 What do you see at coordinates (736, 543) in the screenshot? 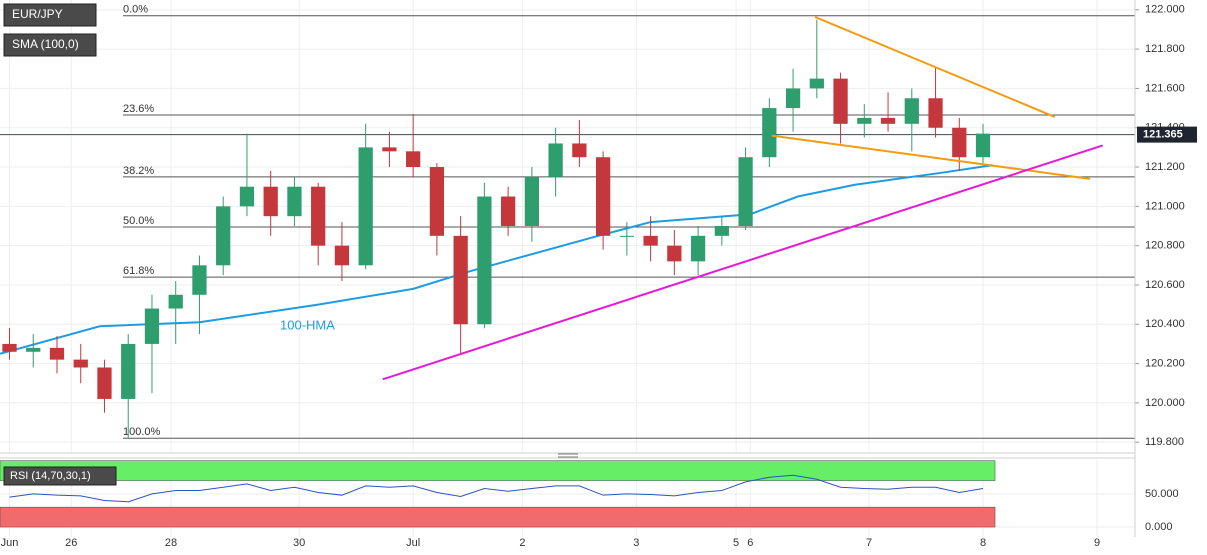
I see `x-tick-label: 5` at bounding box center [736, 543].